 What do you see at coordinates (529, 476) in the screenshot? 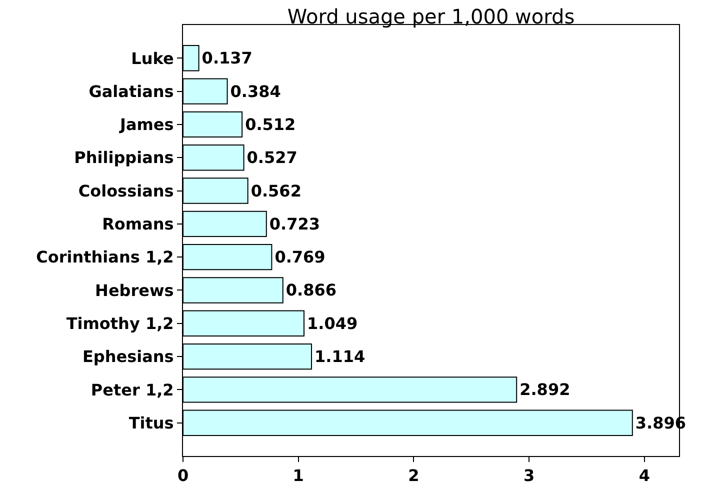
I see `x-tick-label: 3` at bounding box center [529, 476].